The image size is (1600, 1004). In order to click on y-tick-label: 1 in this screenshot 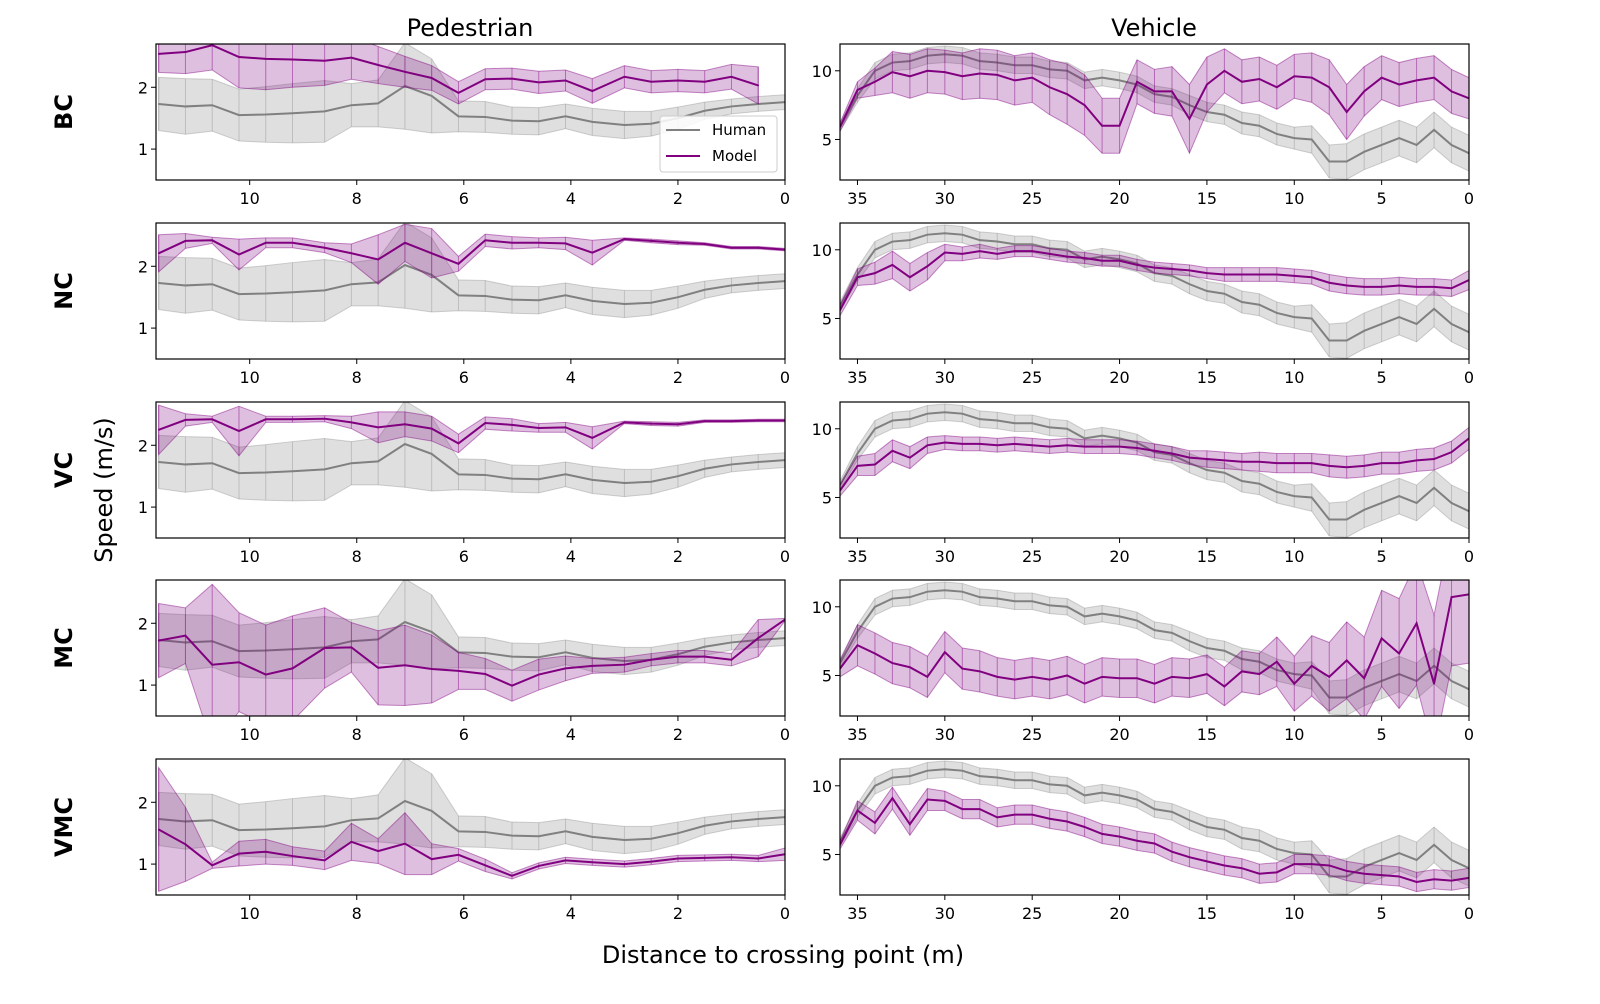, I will do `click(143, 507)`.